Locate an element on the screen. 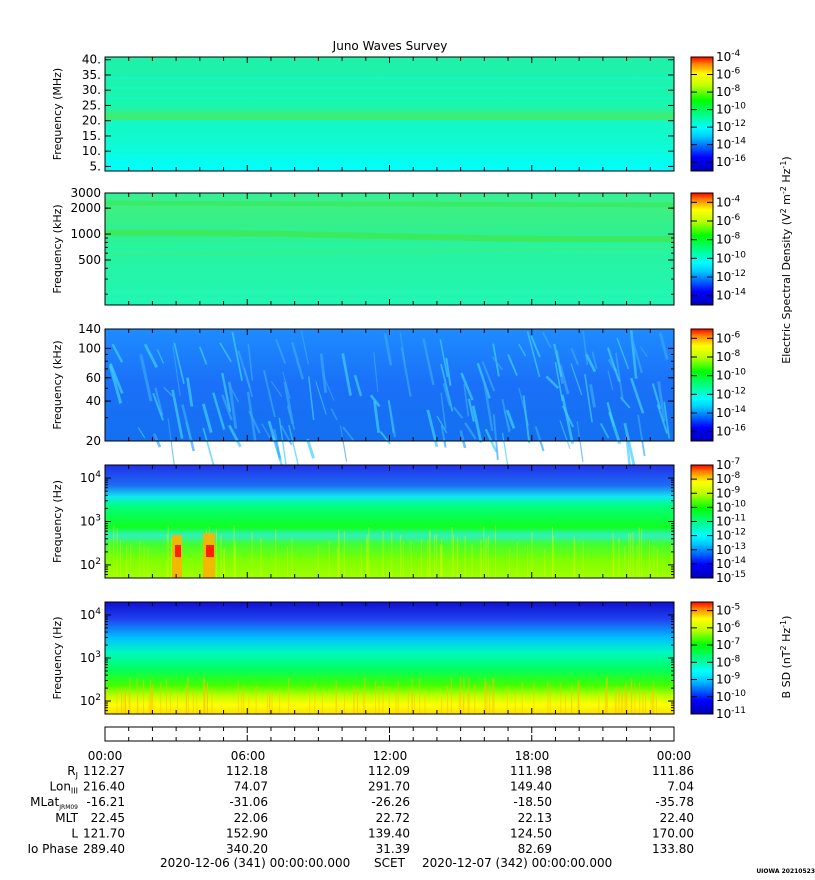 The width and height of the screenshot is (815, 880). ephemeris-value: -35.78 is located at coordinates (674, 802).